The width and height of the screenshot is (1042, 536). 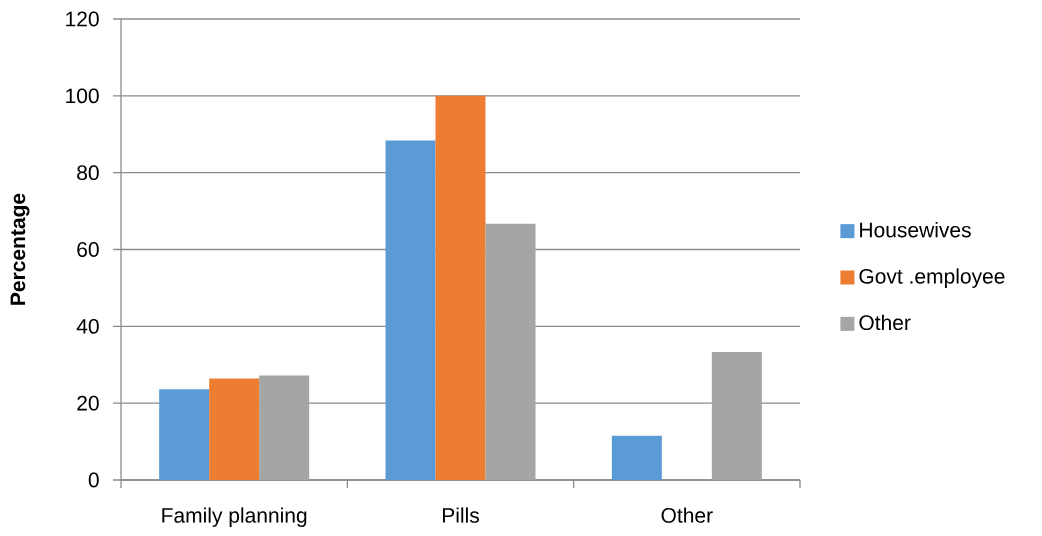 I want to click on x-tick-label: Family planning, so click(x=234, y=517).